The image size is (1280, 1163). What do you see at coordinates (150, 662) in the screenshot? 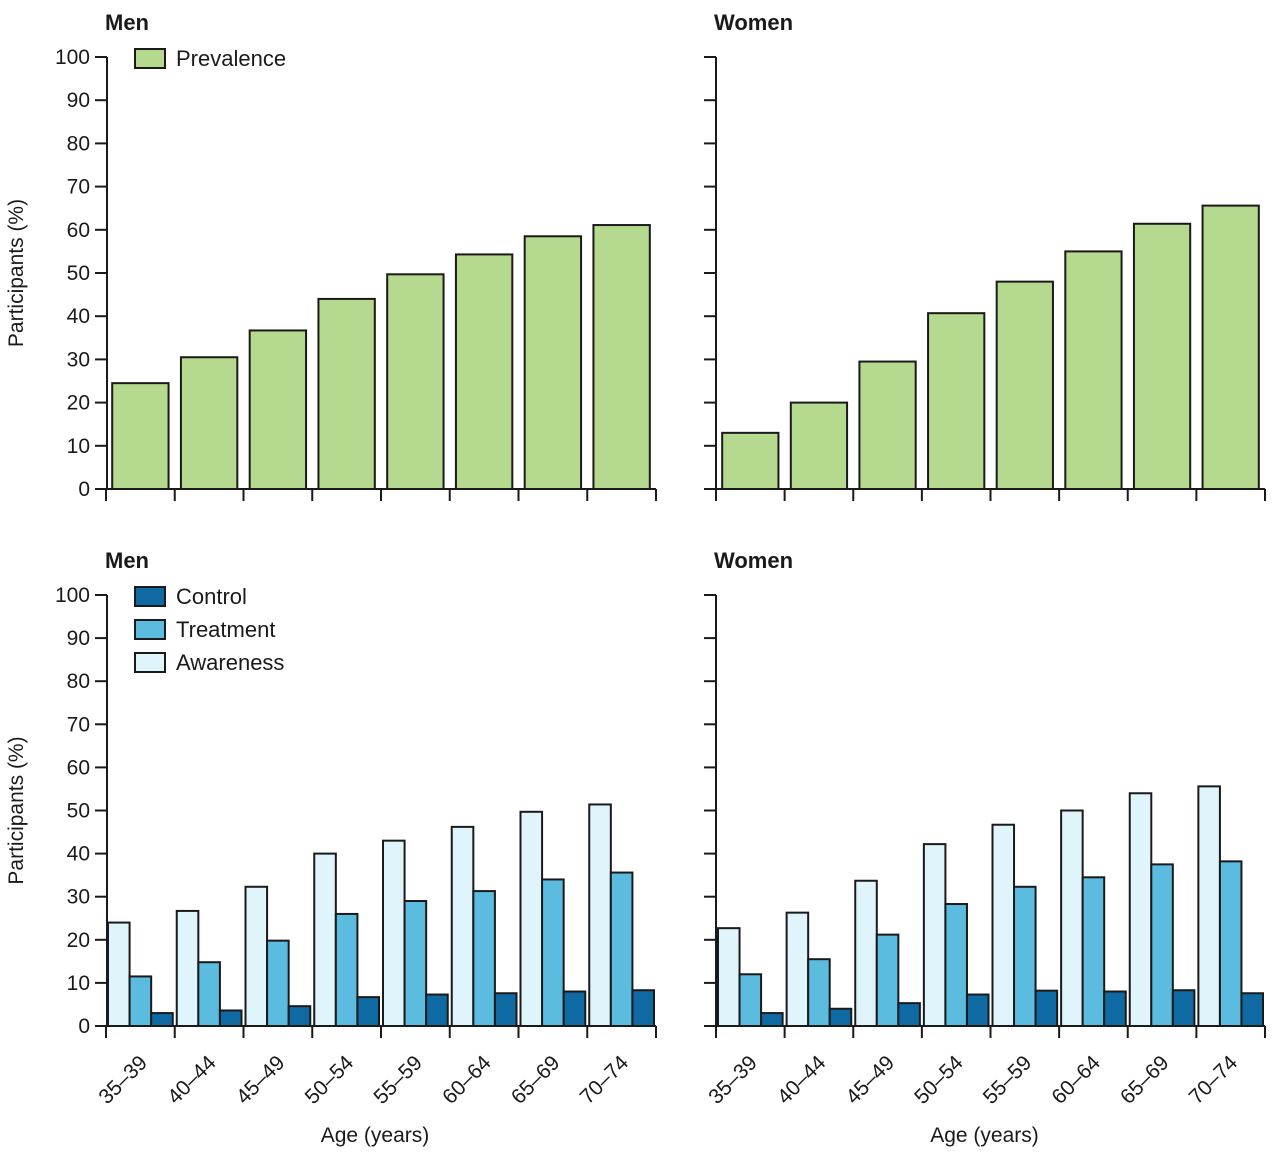
I see `legend-swatch-awareness` at bounding box center [150, 662].